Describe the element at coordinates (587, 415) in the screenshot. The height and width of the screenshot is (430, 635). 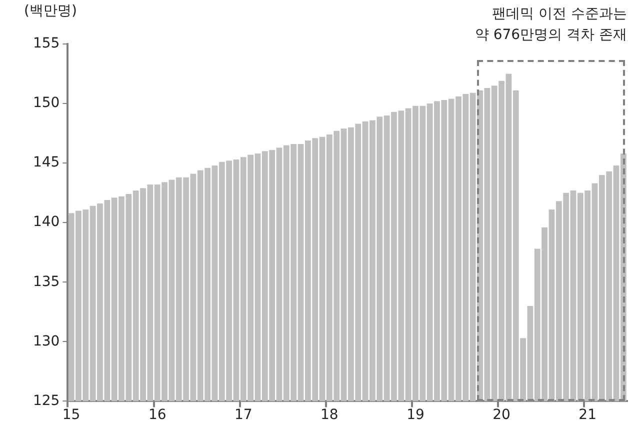
I see `x-tick-label: 21` at that location.